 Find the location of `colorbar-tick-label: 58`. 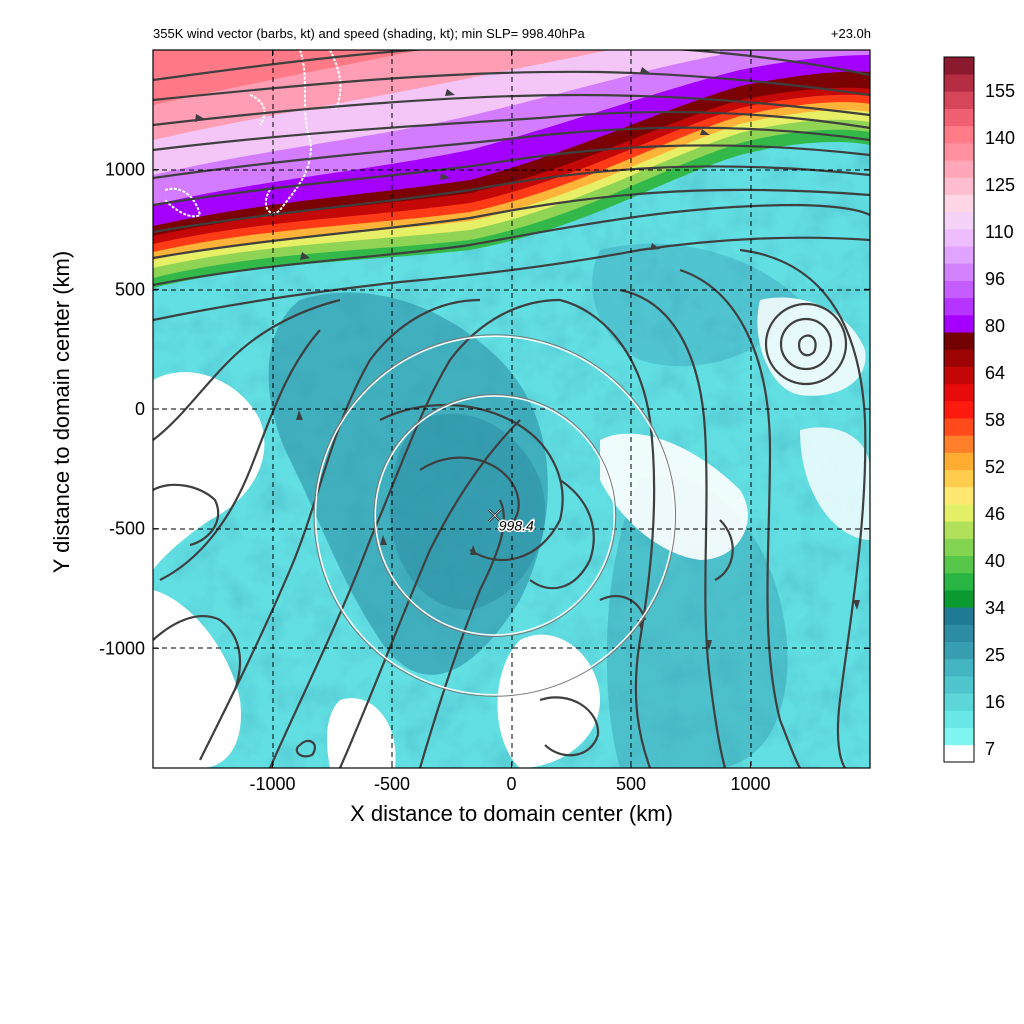

colorbar-tick-label: 58 is located at coordinates (995, 420).